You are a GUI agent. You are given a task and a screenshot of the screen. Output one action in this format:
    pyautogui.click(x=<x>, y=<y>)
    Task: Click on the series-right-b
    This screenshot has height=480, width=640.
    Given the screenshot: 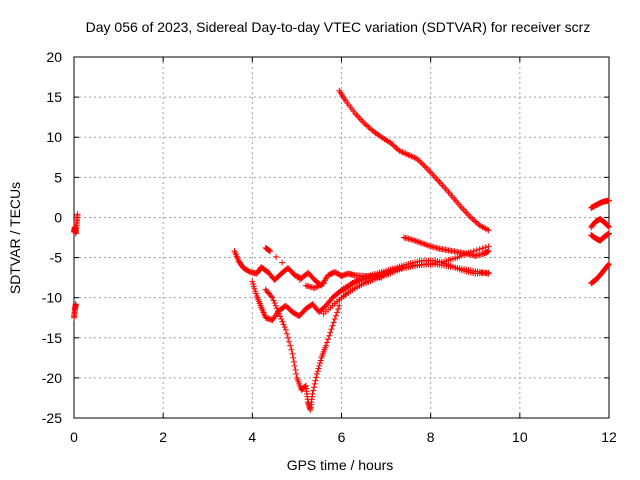 What is the action you would take?
    pyautogui.click(x=600, y=223)
    